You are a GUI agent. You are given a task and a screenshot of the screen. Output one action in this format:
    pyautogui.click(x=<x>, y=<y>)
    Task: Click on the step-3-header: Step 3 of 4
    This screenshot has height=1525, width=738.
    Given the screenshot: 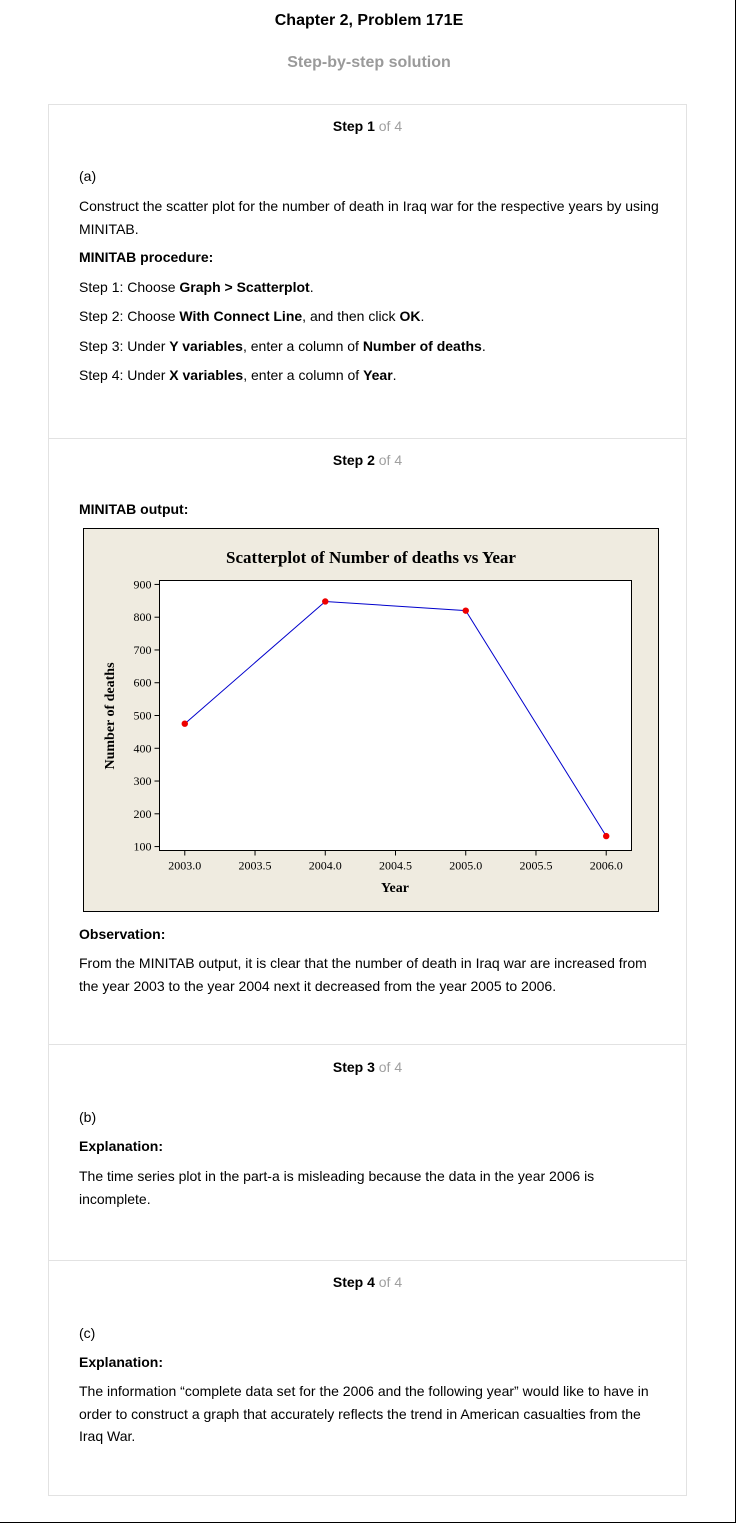 What is the action you would take?
    pyautogui.click(x=367, y=1067)
    